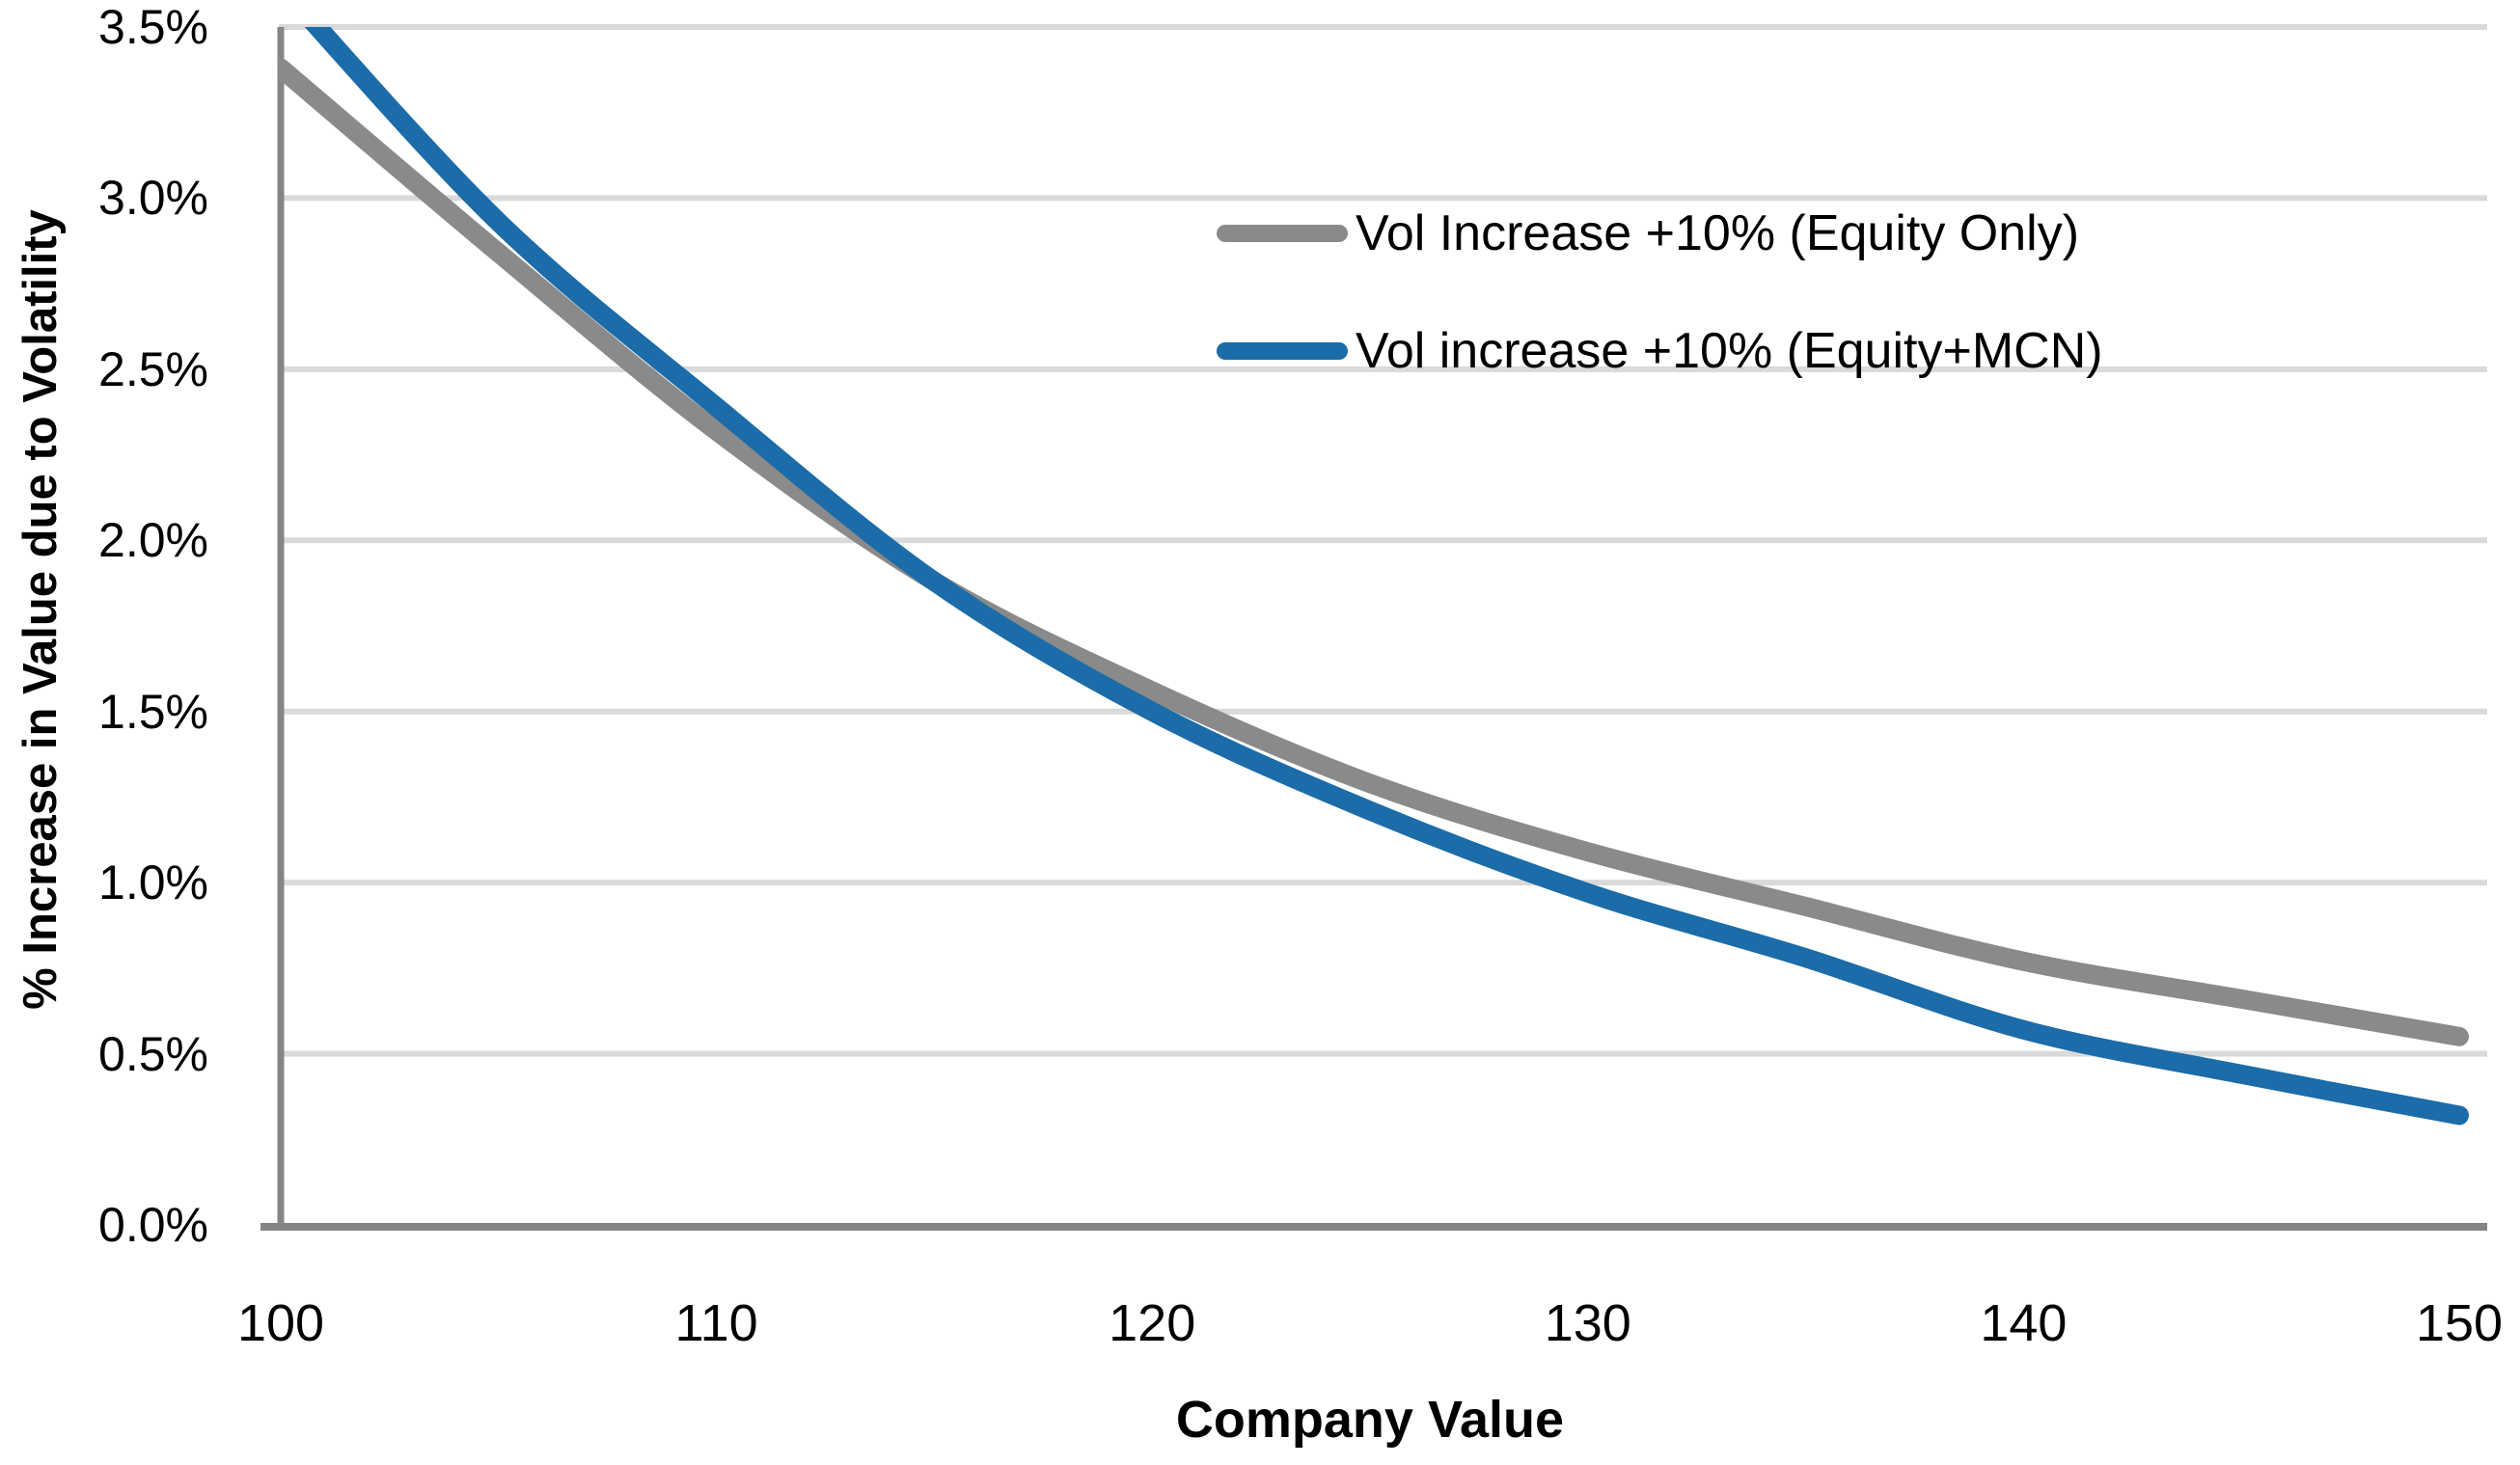 The height and width of the screenshot is (1465, 2520). I want to click on legend-label-equity-only: Vol Increase +10% (Equity Only), so click(1718, 233).